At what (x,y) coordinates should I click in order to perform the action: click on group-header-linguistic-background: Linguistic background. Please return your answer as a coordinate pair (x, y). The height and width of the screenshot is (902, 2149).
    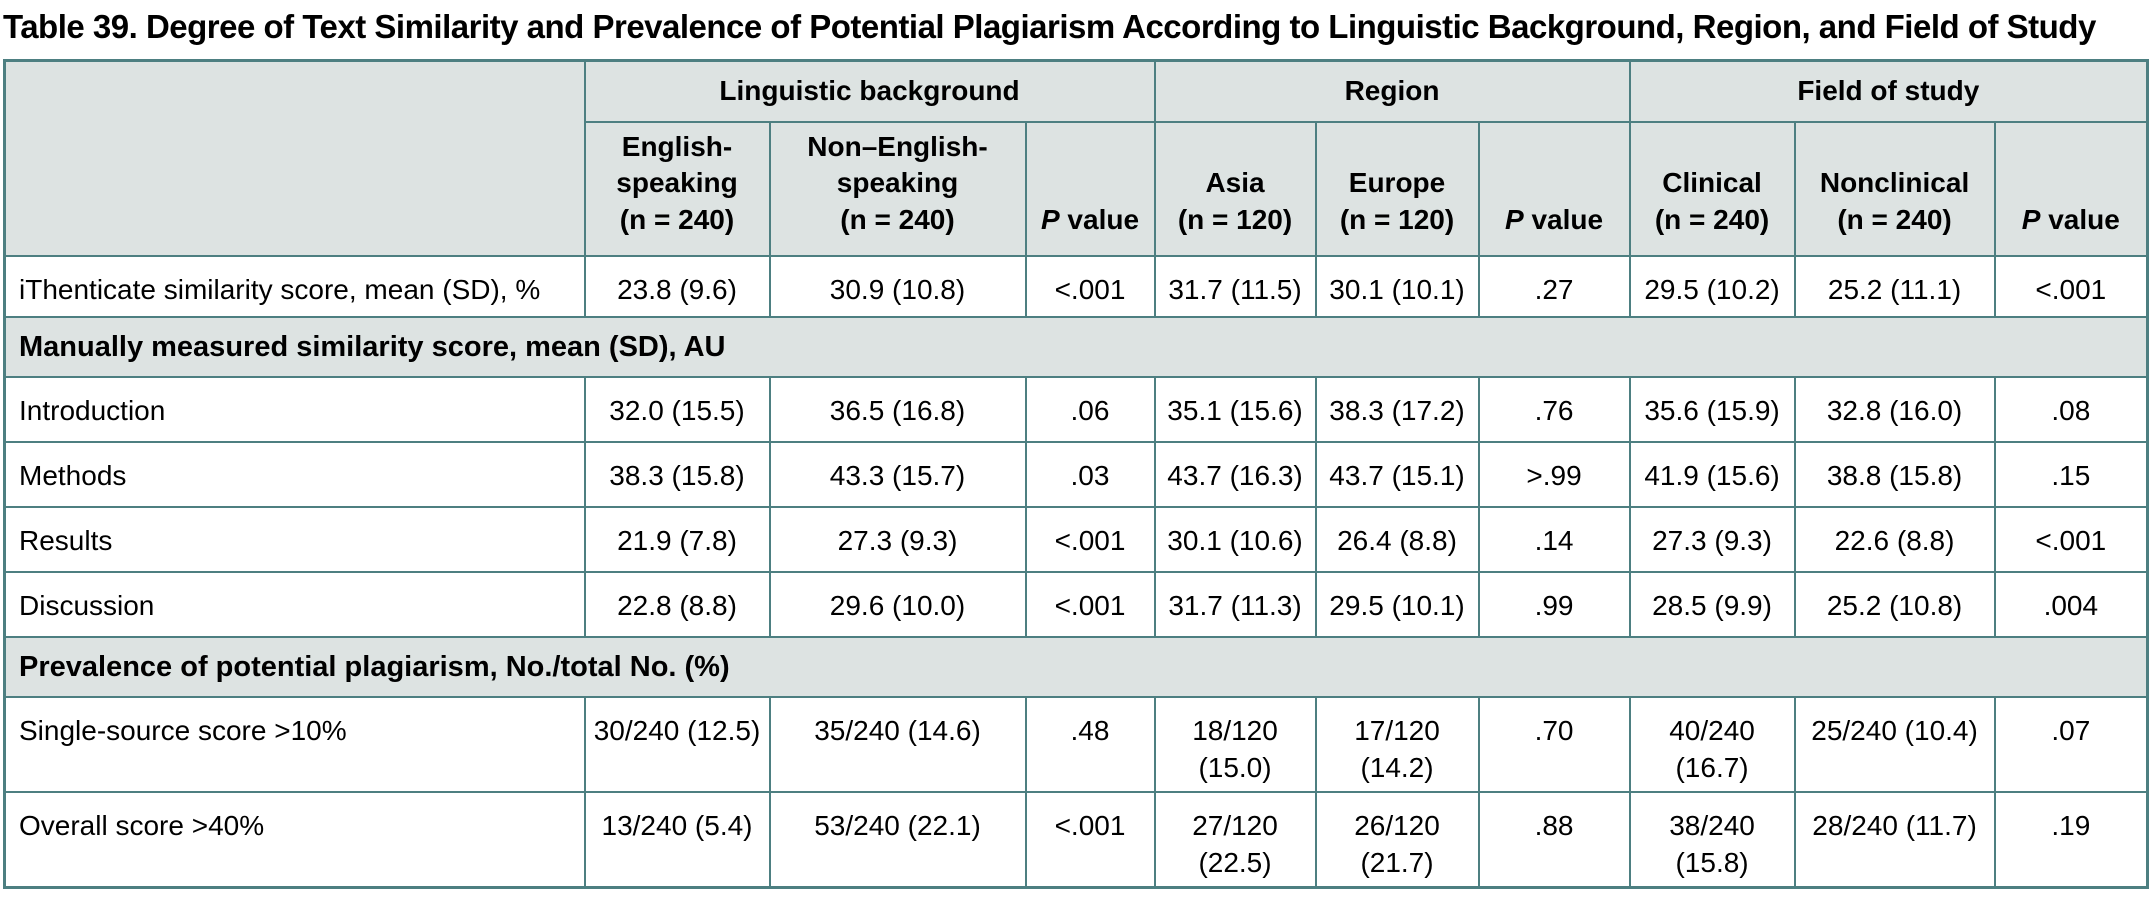
    Looking at the image, I should click on (869, 91).